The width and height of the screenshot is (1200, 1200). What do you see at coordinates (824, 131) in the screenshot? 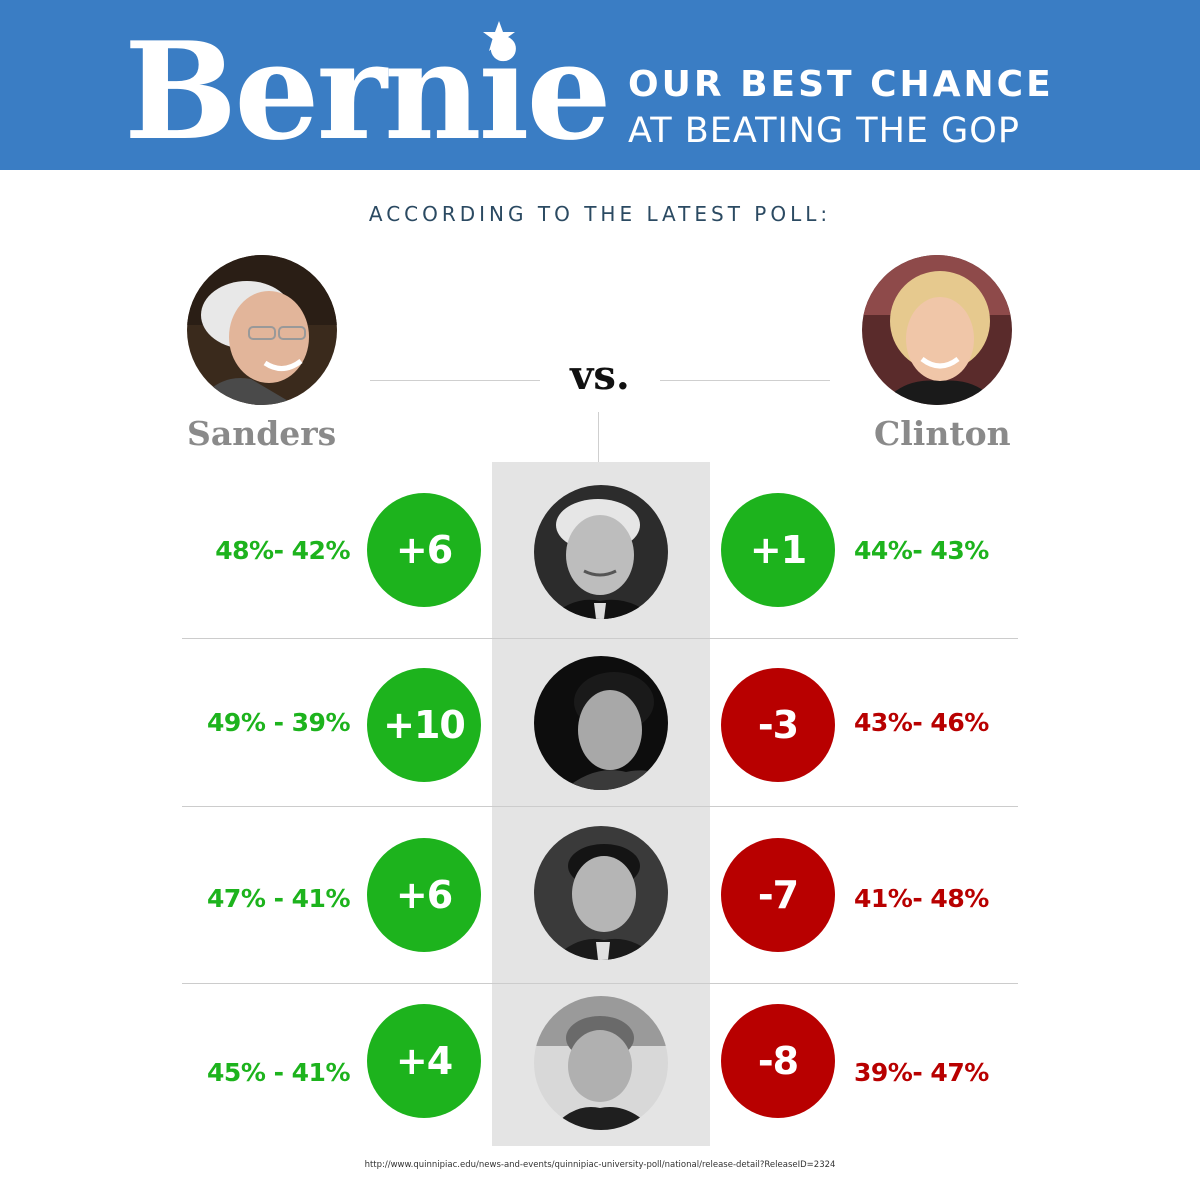
I see `tagline-line2: AT BEATING THE GOP` at bounding box center [824, 131].